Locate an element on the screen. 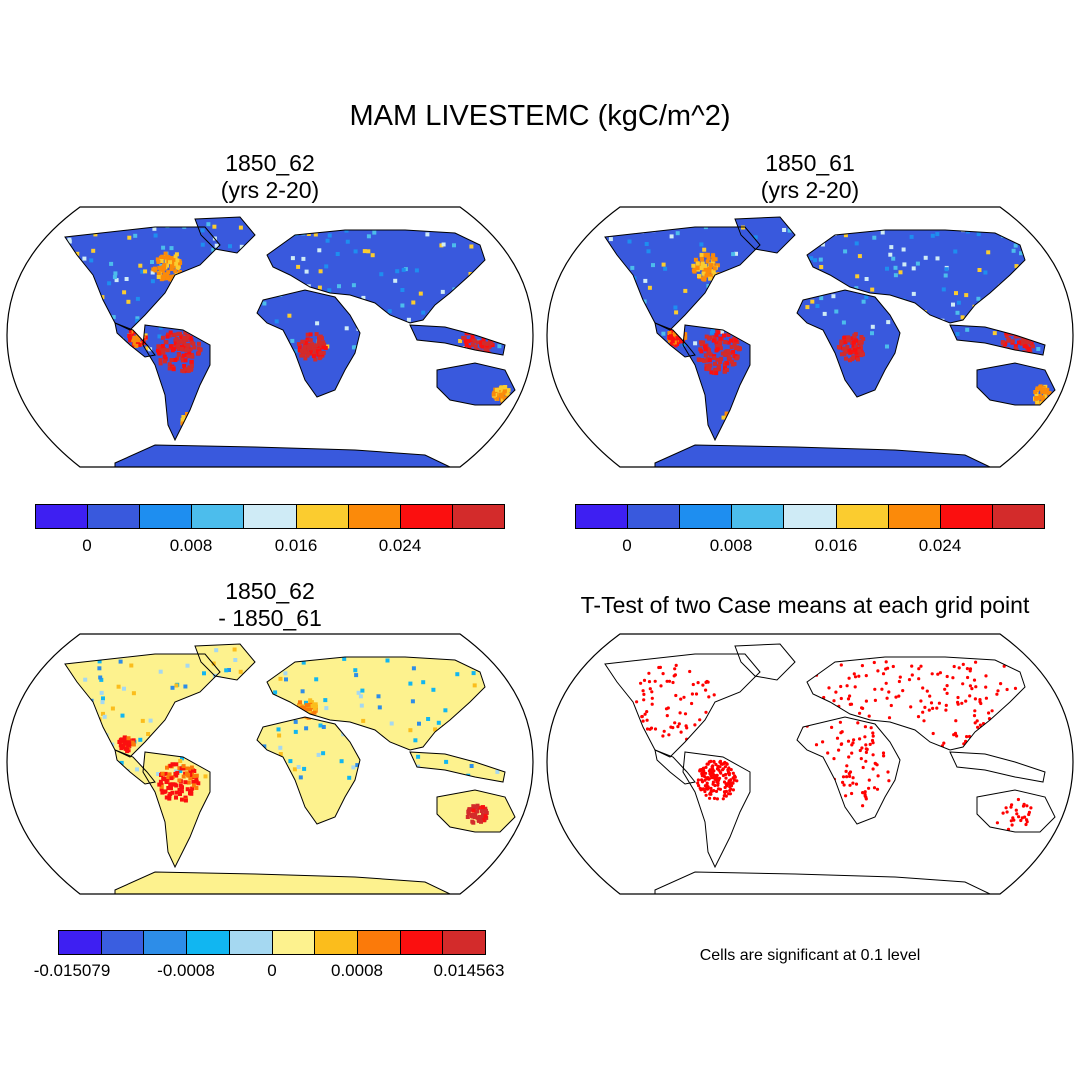 Image resolution: width=1080 pixels, height=1080 pixels. coastline-north-america is located at coordinates (142, 278).